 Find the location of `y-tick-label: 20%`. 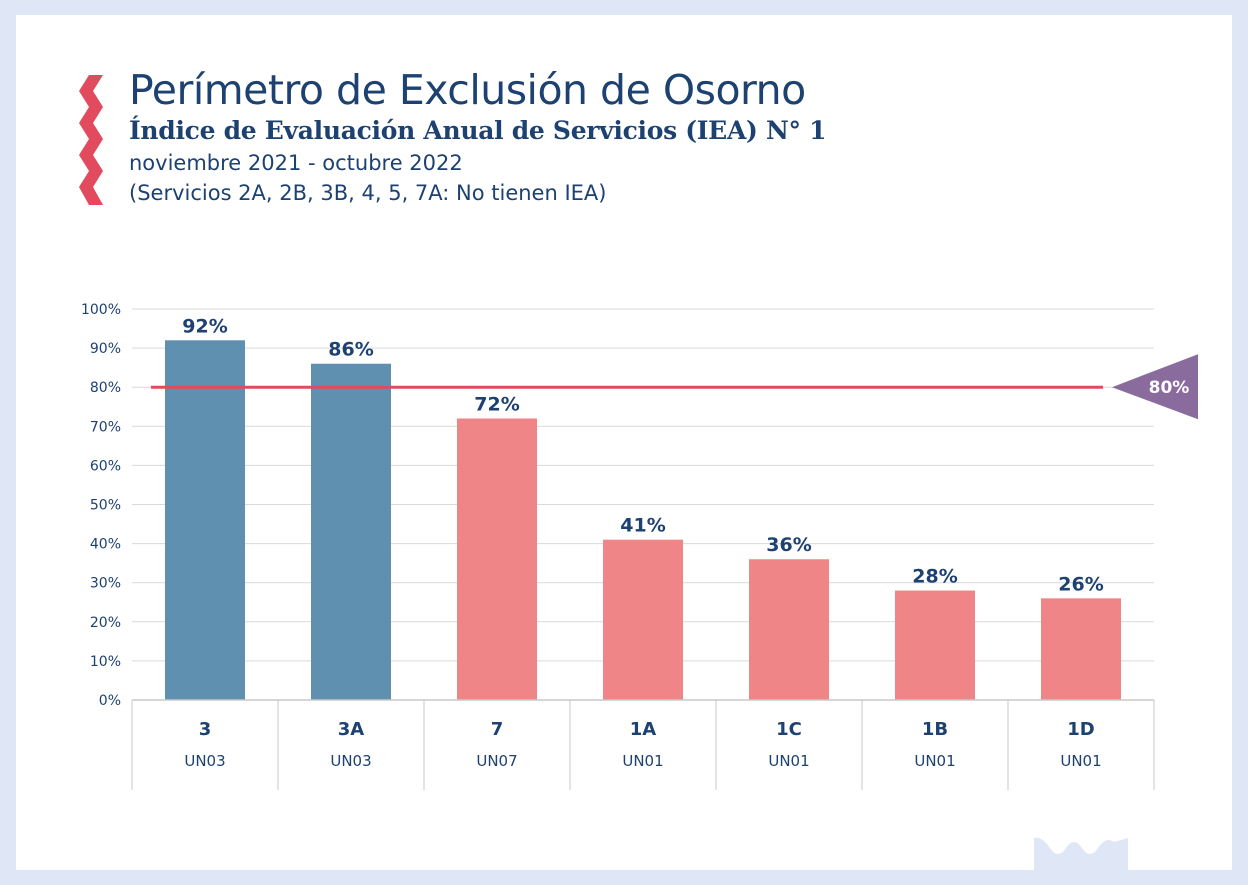

y-tick-label: 20% is located at coordinates (105, 623).